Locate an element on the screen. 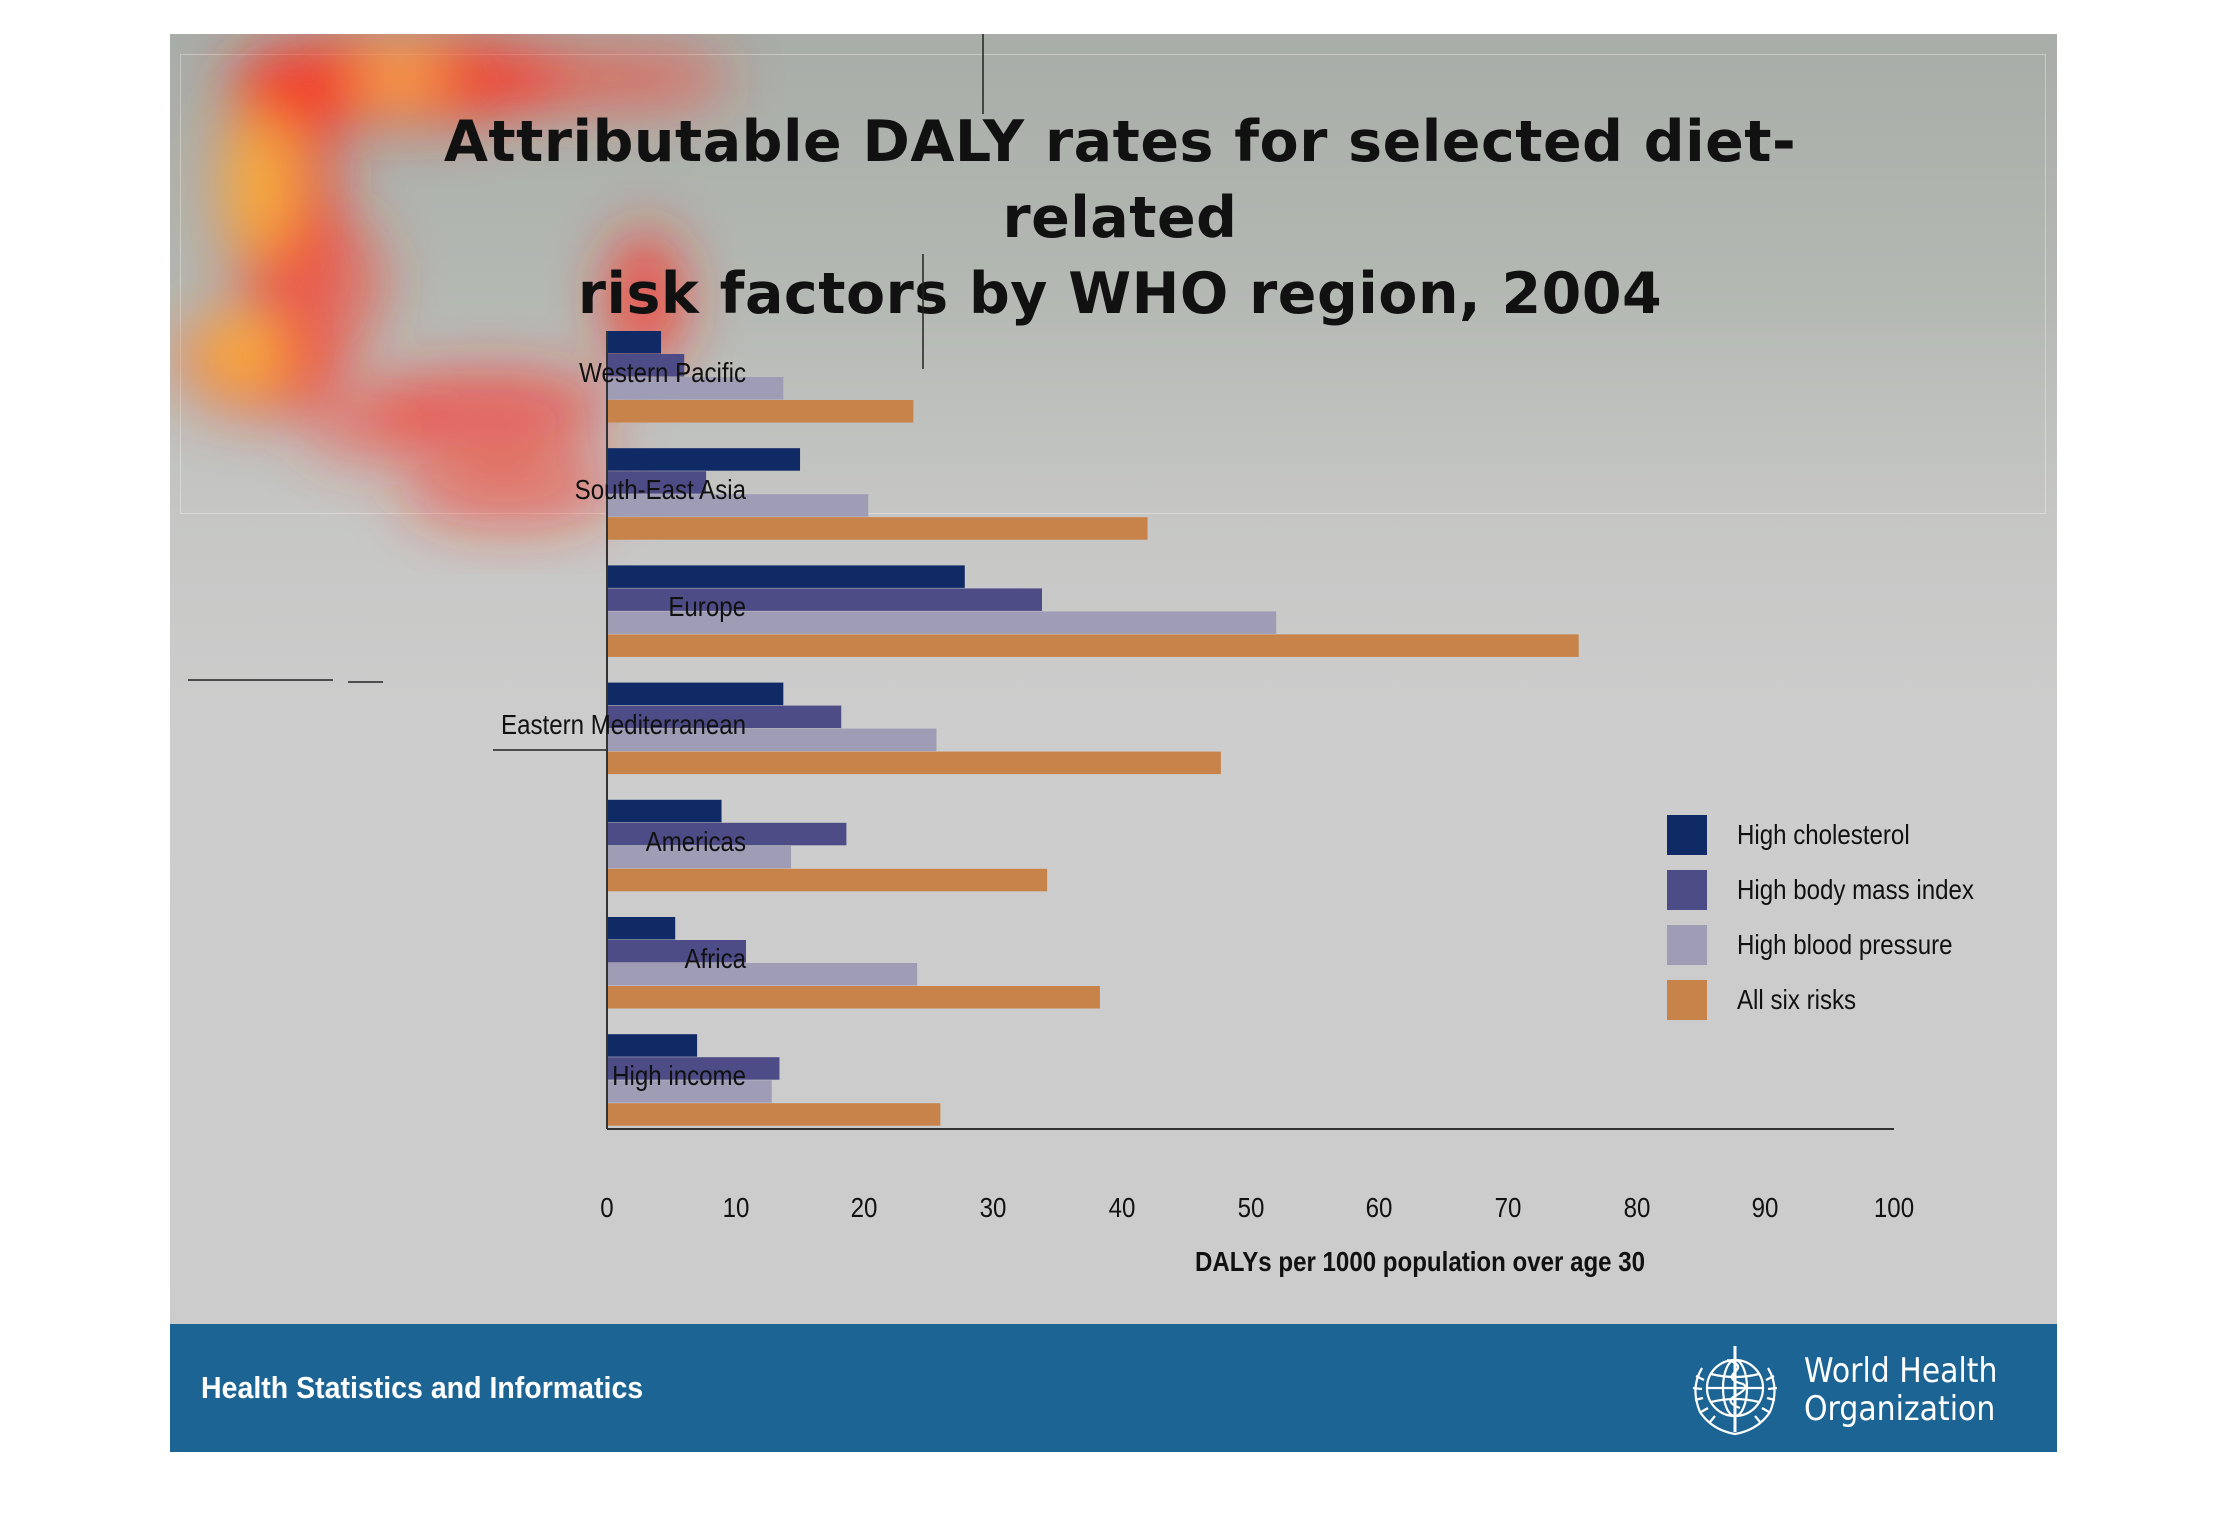 Image resolution: width=2216 pixels, height=1530 pixels. chart-title-line-2: risk factors by WHO region, 2004 is located at coordinates (1120, 294).